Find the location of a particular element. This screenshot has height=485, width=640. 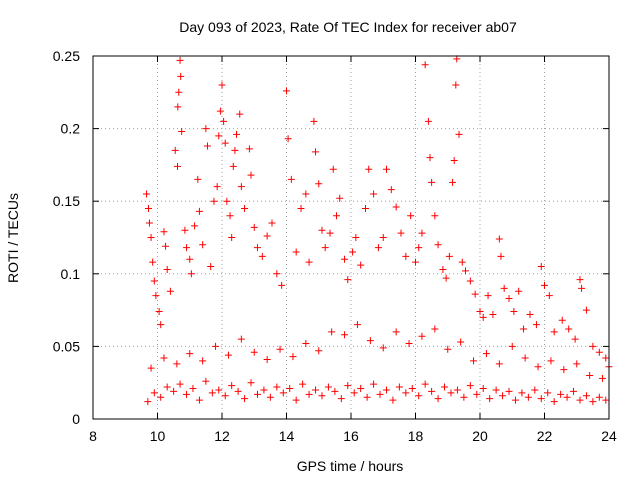

x-tick-label: 10 is located at coordinates (158, 436).